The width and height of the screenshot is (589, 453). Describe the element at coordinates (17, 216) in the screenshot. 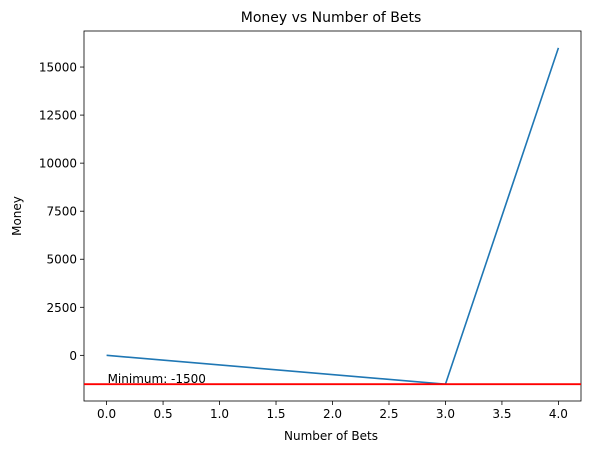

I see `y-axis-label: Money` at that location.